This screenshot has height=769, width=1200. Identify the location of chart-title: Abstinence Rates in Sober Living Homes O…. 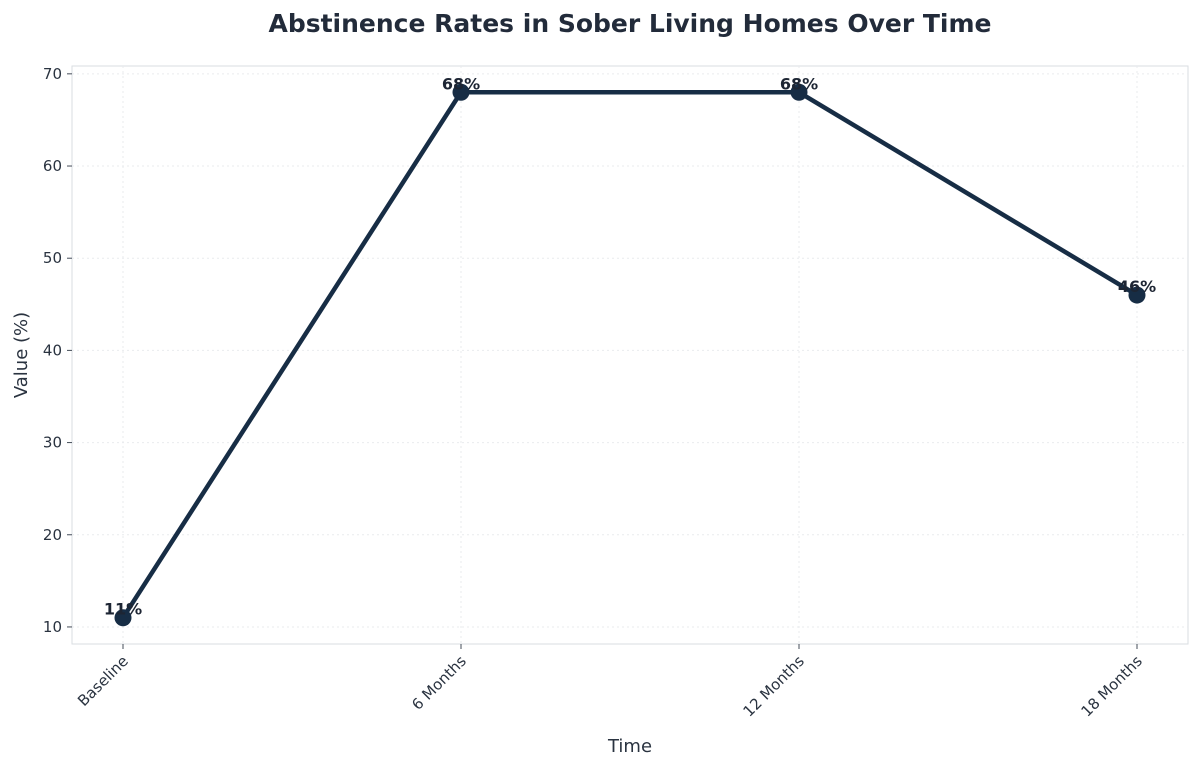
(629, 23).